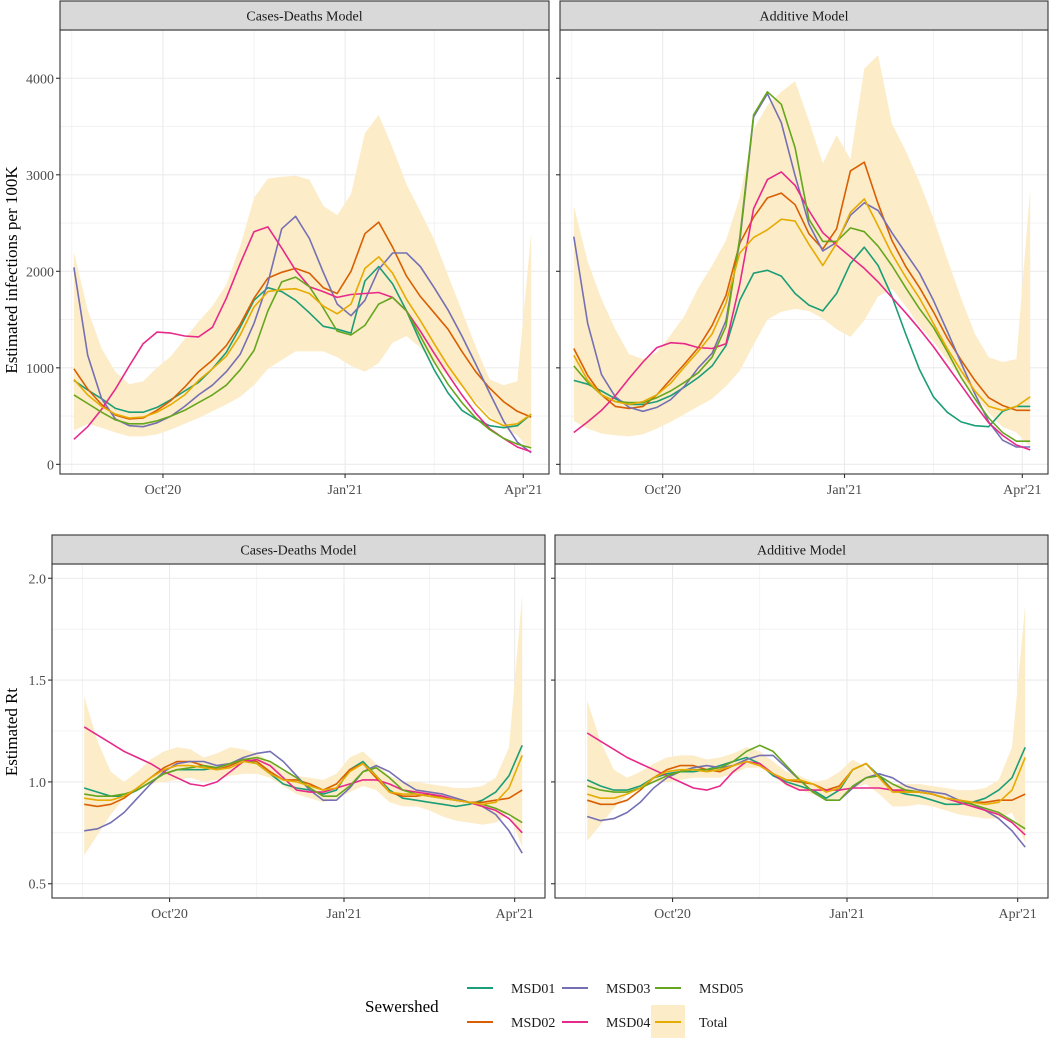 The image size is (1050, 1038). Describe the element at coordinates (40, 369) in the screenshot. I see `y-tick-label: 1000` at that location.